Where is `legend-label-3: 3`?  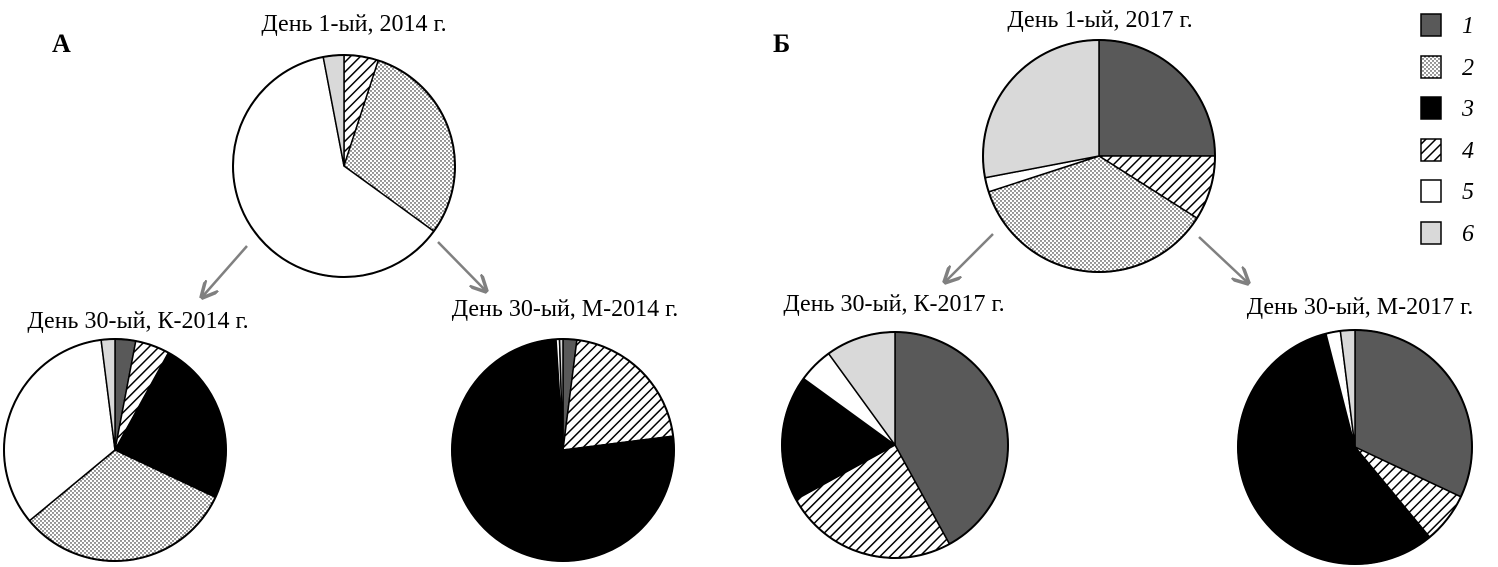
legend-label-3: 3 is located at coordinates (1467, 109).